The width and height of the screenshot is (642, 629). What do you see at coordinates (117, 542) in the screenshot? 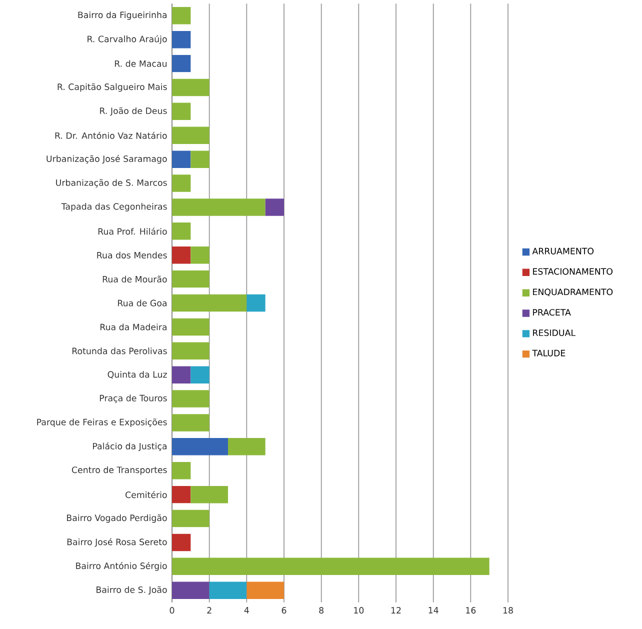
I see `y-tick-label: Bairro José Rosa Sereto` at bounding box center [117, 542].